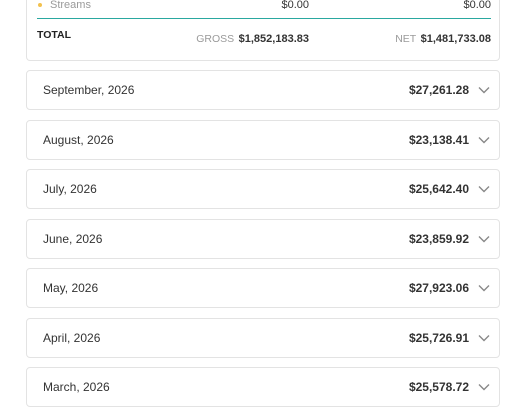 The height and width of the screenshot is (410, 520). I want to click on net-value: $1,481,733.08, so click(455, 39).